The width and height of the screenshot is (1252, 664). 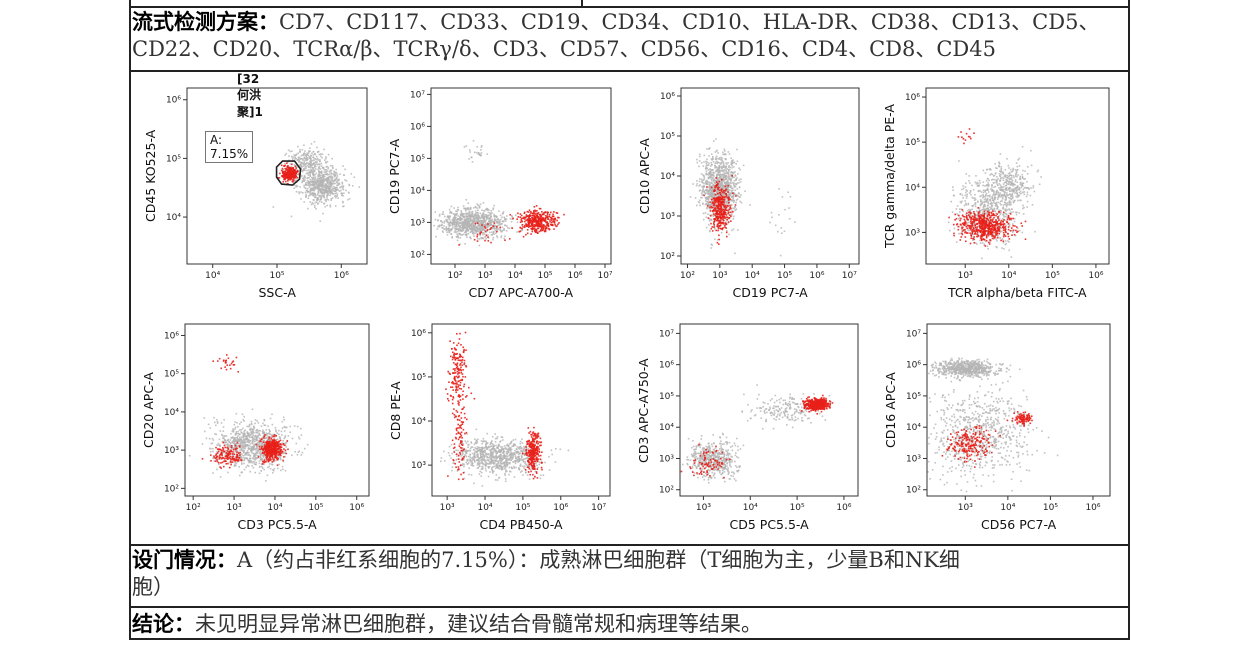 What do you see at coordinates (212, 276) in the screenshot?
I see `x-tick-label: 10⁴` at bounding box center [212, 276].